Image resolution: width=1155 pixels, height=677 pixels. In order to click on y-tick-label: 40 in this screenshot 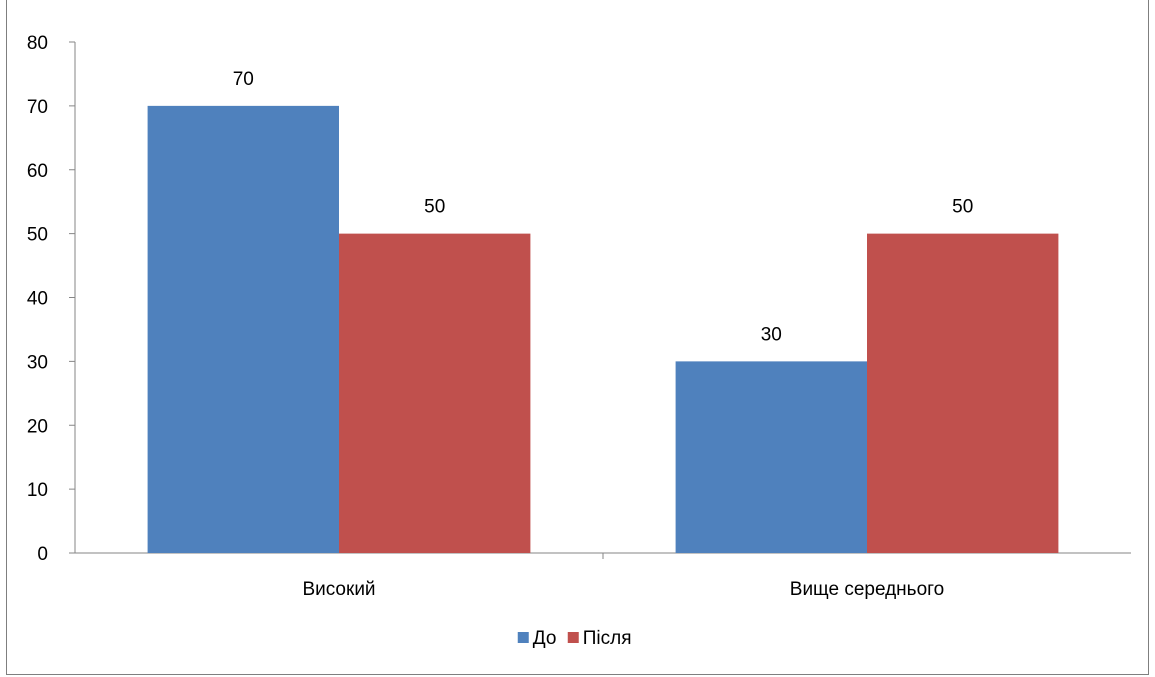, I will do `click(37, 299)`.